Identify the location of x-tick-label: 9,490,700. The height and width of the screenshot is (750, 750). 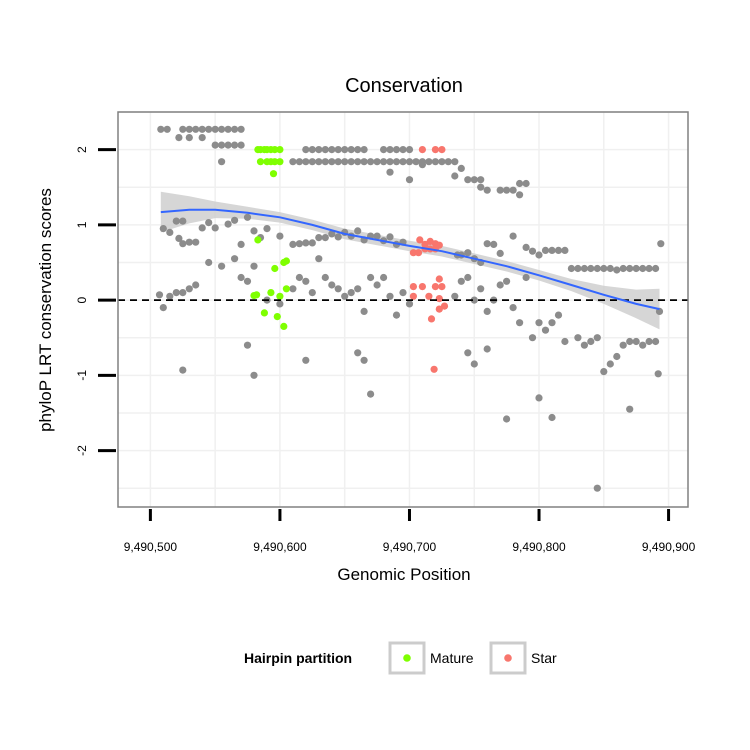
(410, 547).